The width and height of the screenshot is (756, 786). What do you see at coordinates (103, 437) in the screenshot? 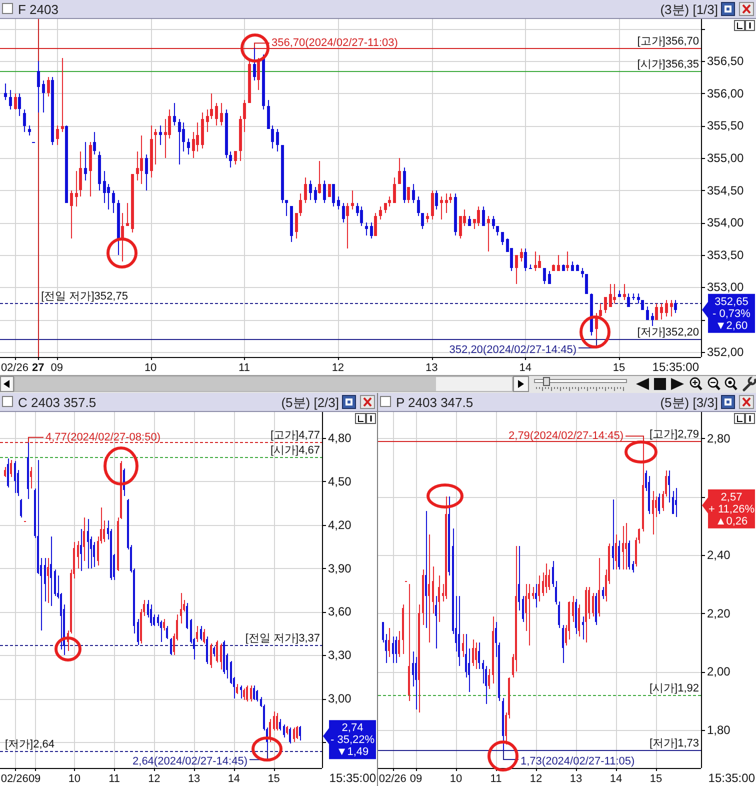
I see `annotation: 4,77(2024/02/27-08:50)` at bounding box center [103, 437].